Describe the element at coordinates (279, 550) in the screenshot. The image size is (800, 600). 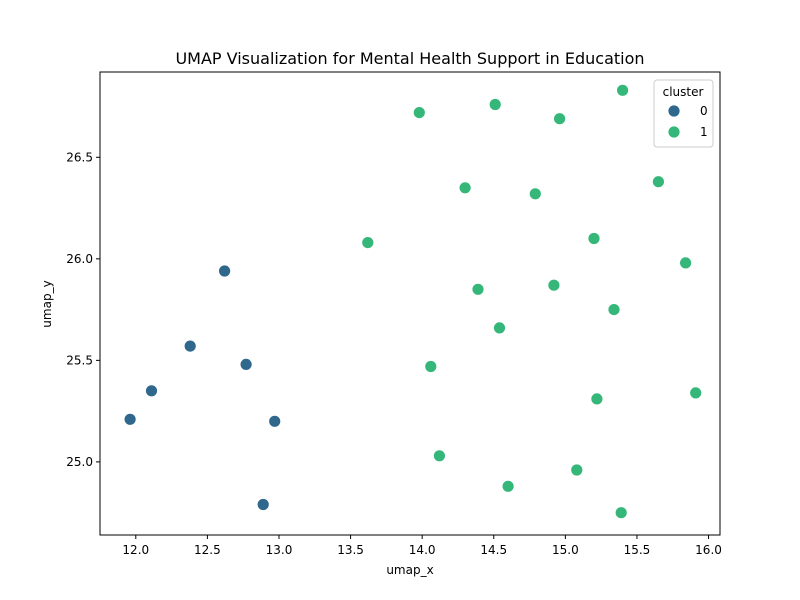
I see `x-tick-label: 13.0` at that location.